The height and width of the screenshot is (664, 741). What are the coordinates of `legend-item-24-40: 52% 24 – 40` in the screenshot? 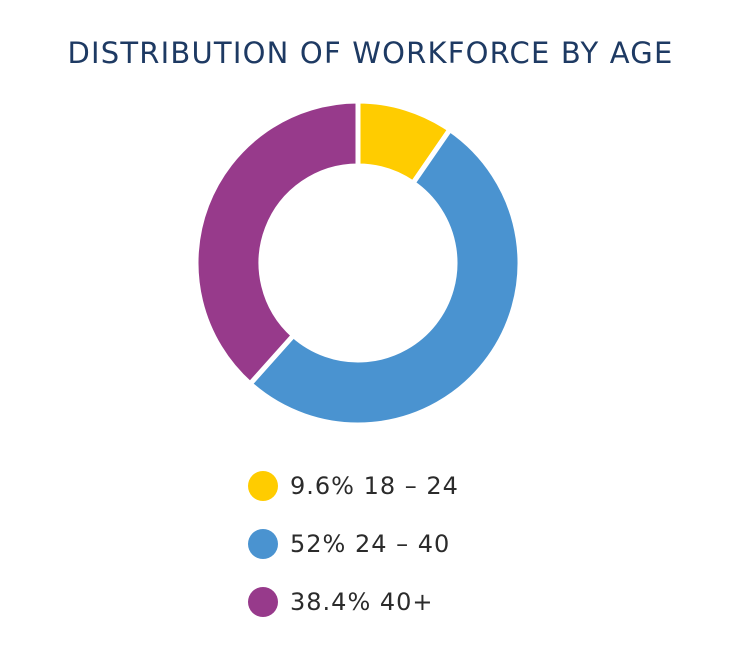 It's located at (353, 544).